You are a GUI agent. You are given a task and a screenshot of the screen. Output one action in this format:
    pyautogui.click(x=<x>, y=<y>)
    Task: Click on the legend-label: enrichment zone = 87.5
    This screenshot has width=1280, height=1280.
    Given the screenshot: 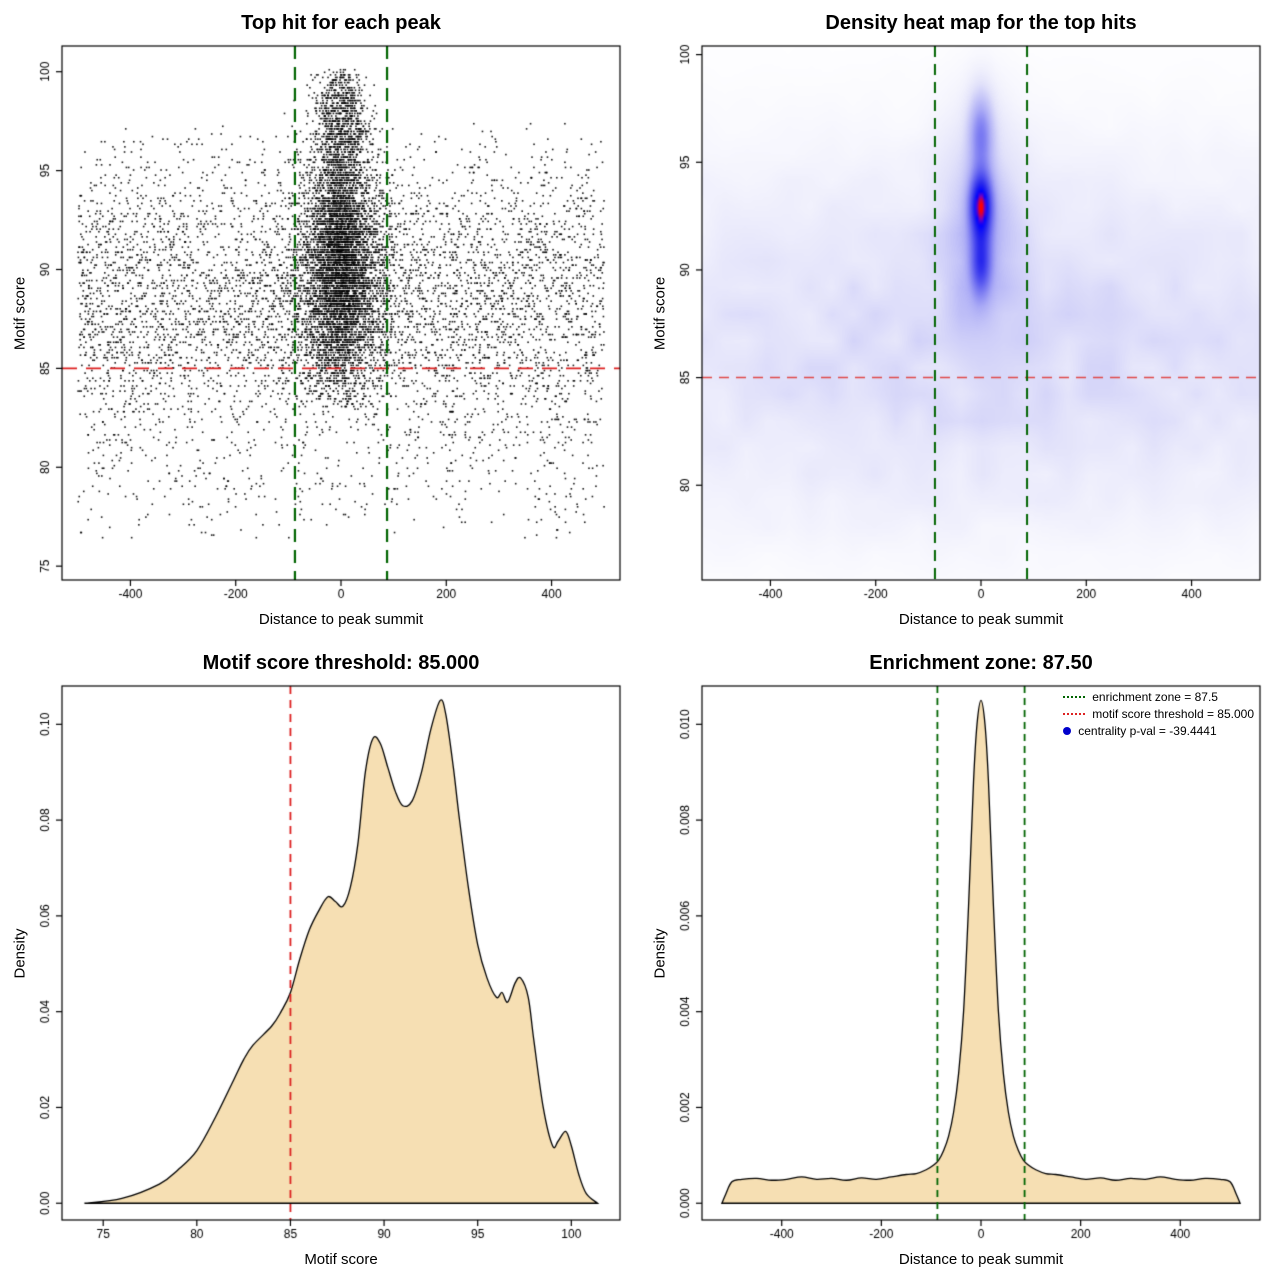 What is the action you would take?
    pyautogui.click(x=1155, y=697)
    